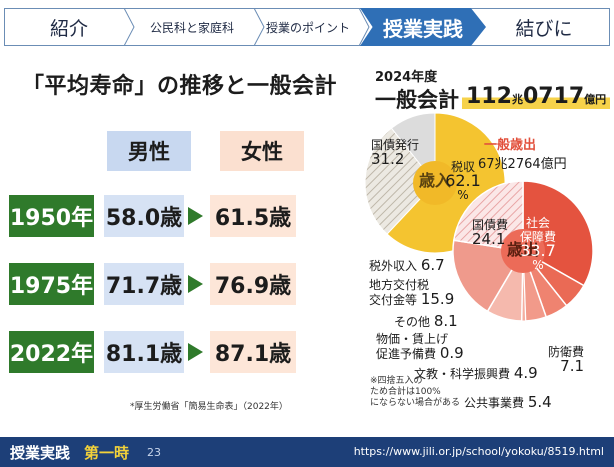  What do you see at coordinates (572, 366) in the screenshot?
I see `defense-value: 7.1` at bounding box center [572, 366].